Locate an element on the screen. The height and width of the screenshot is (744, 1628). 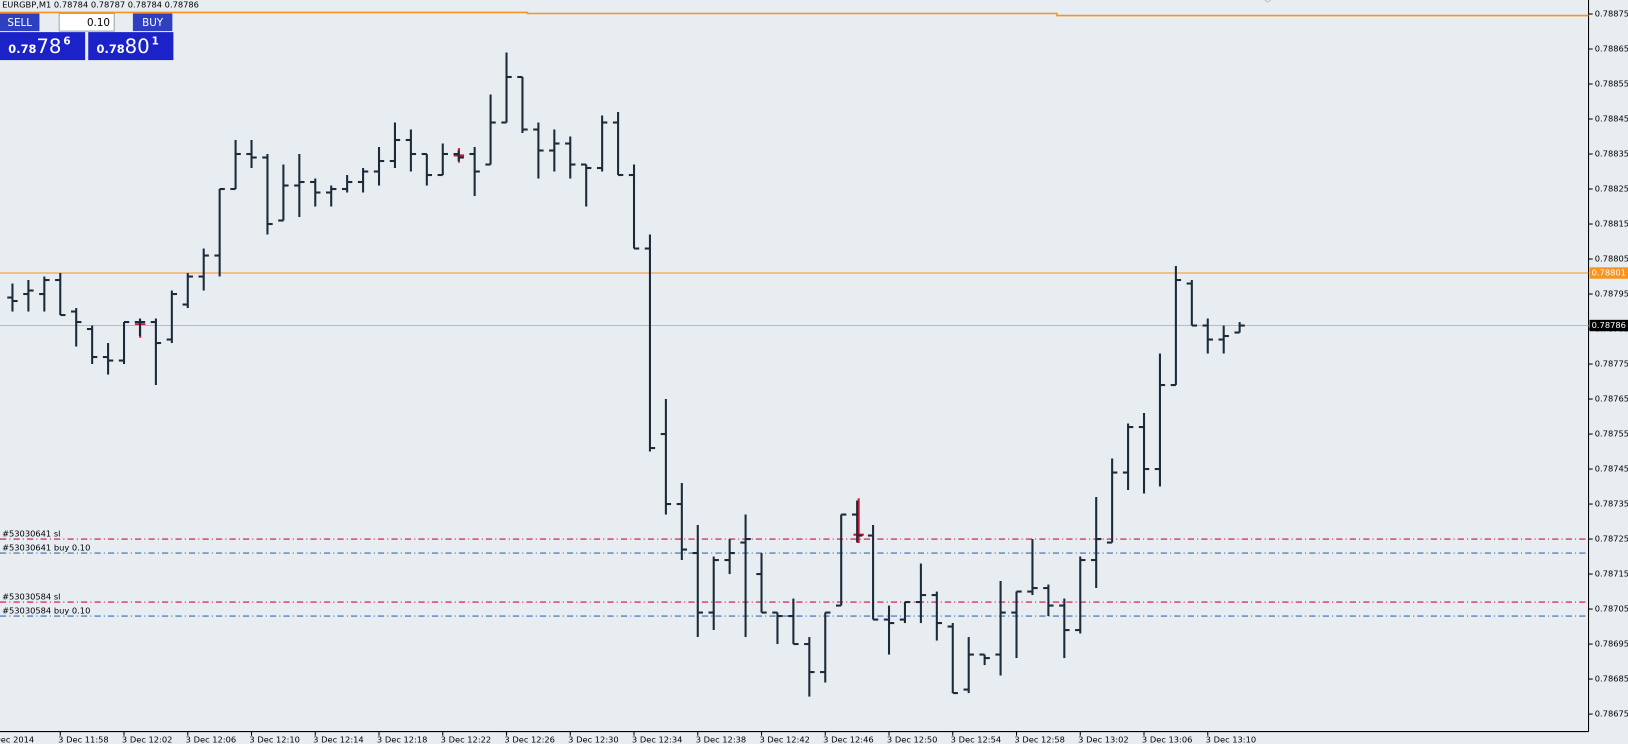
x-tick-label: 3 Dec 12:14 is located at coordinates (338, 739).